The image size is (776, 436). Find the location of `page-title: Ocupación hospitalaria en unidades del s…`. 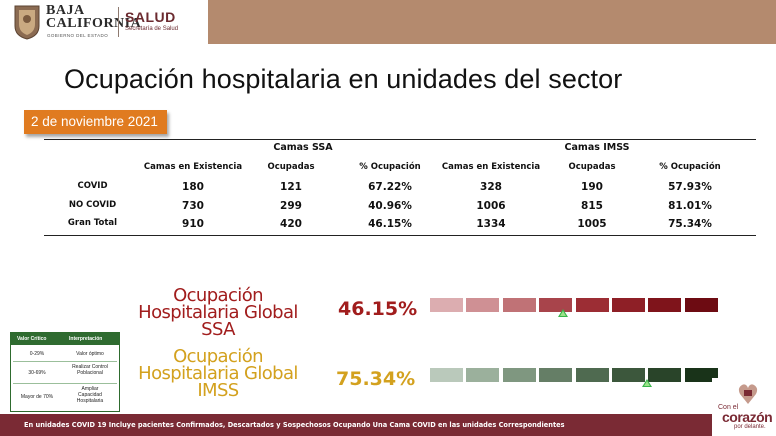

page-title: Ocupación hospitalaria en unidades del s… is located at coordinates (343, 79).